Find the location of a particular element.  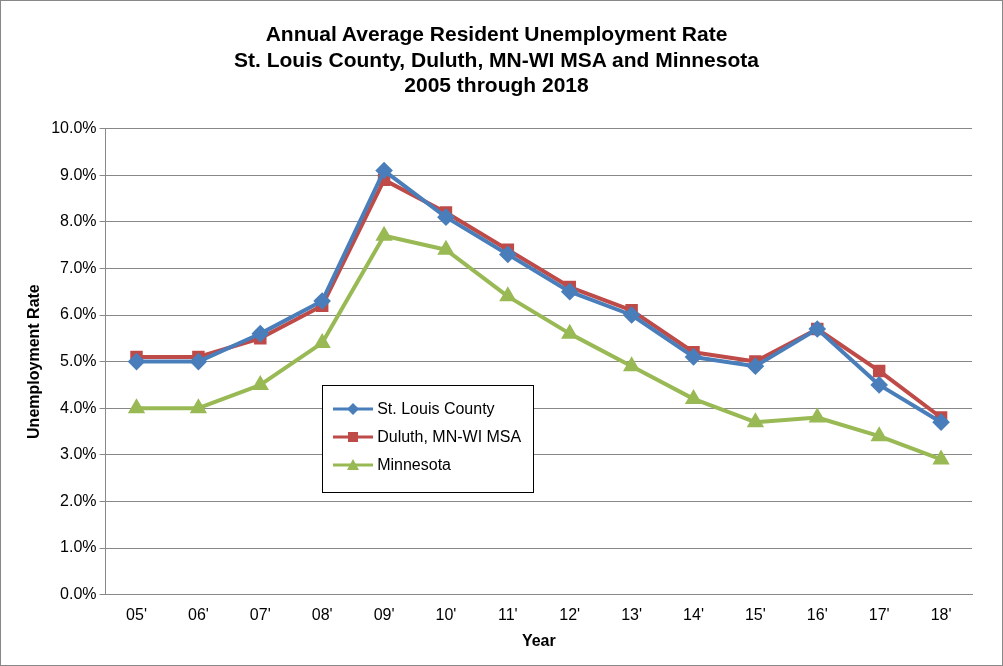

x-tick-label: 06' is located at coordinates (198, 614).